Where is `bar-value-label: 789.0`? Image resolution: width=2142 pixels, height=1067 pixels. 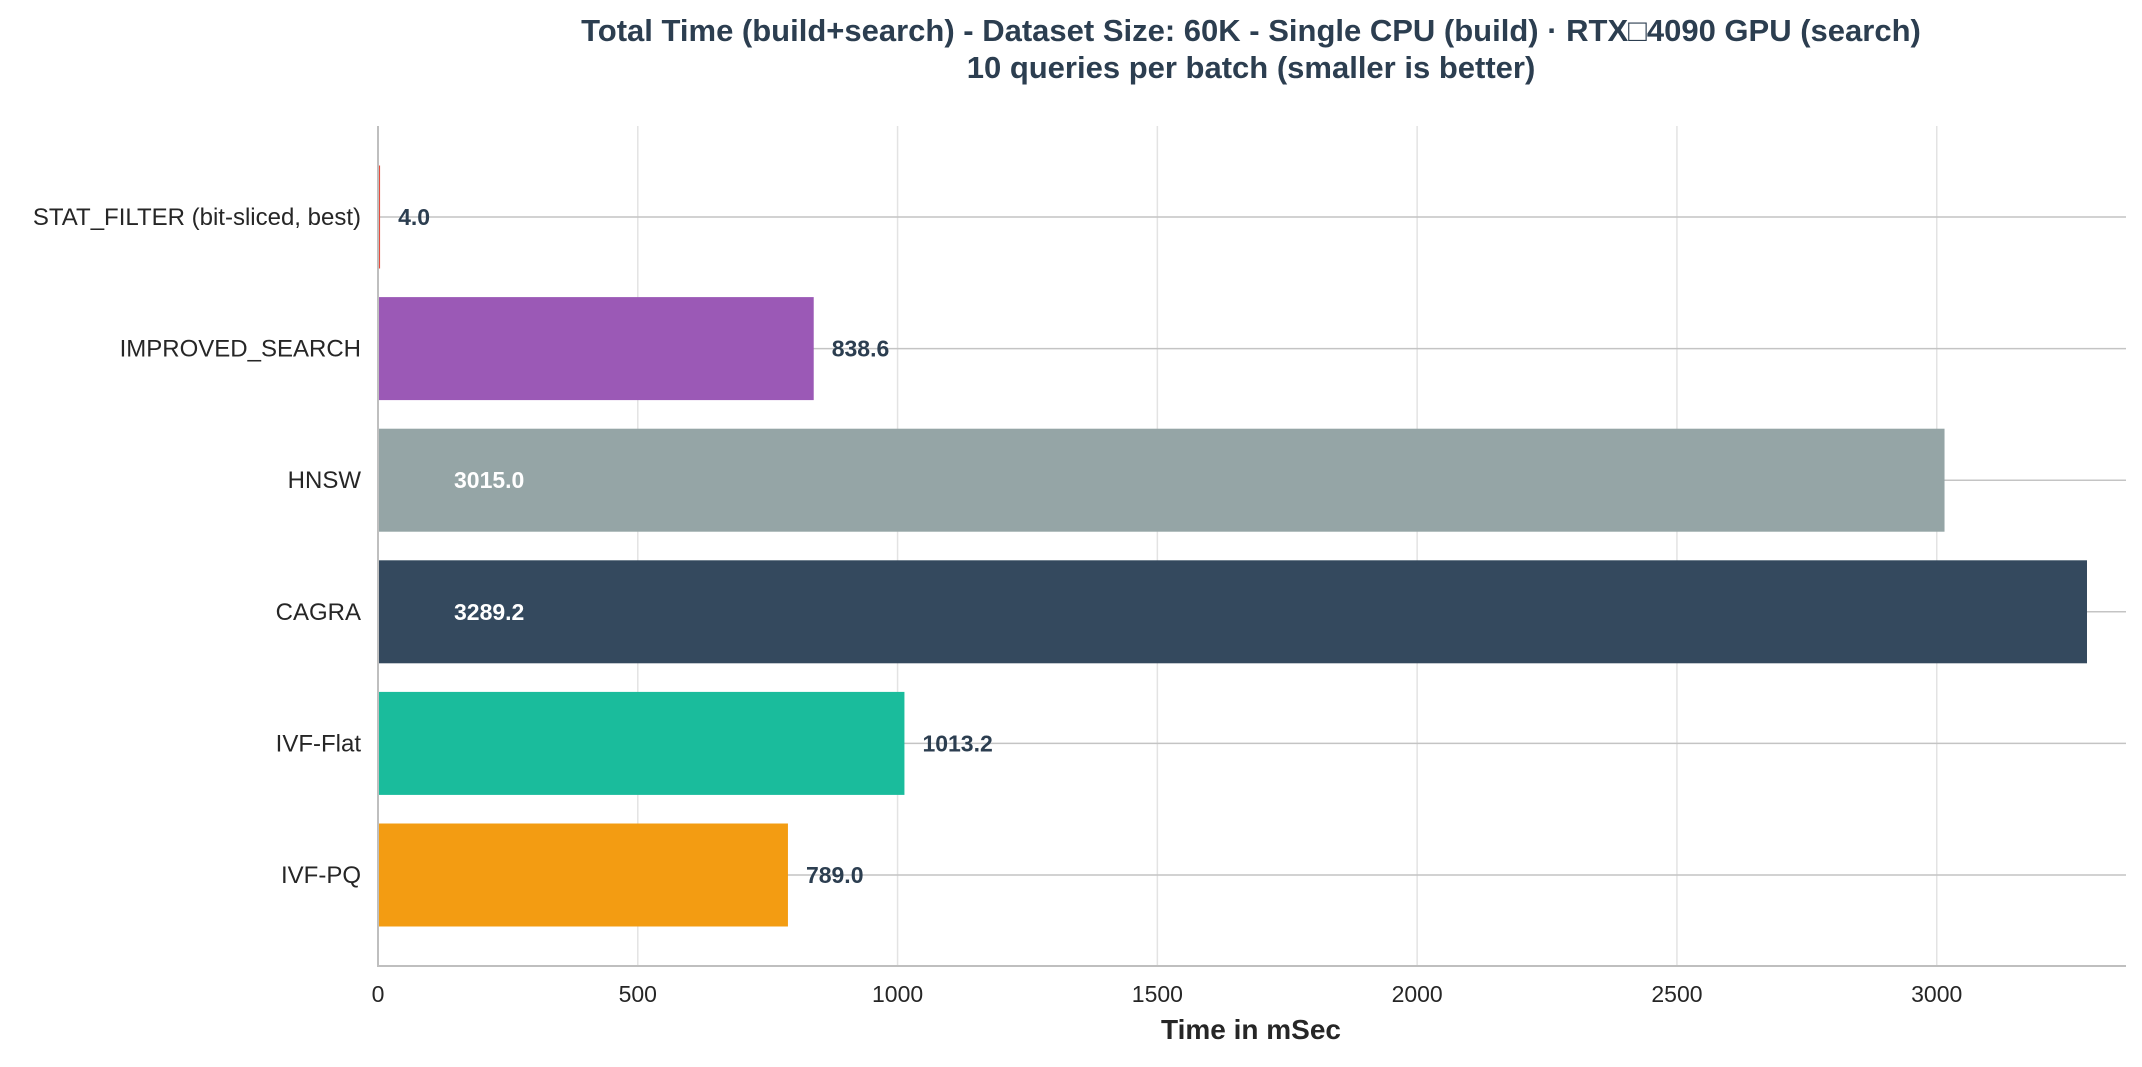 bar-value-label: 789.0 is located at coordinates (835, 875).